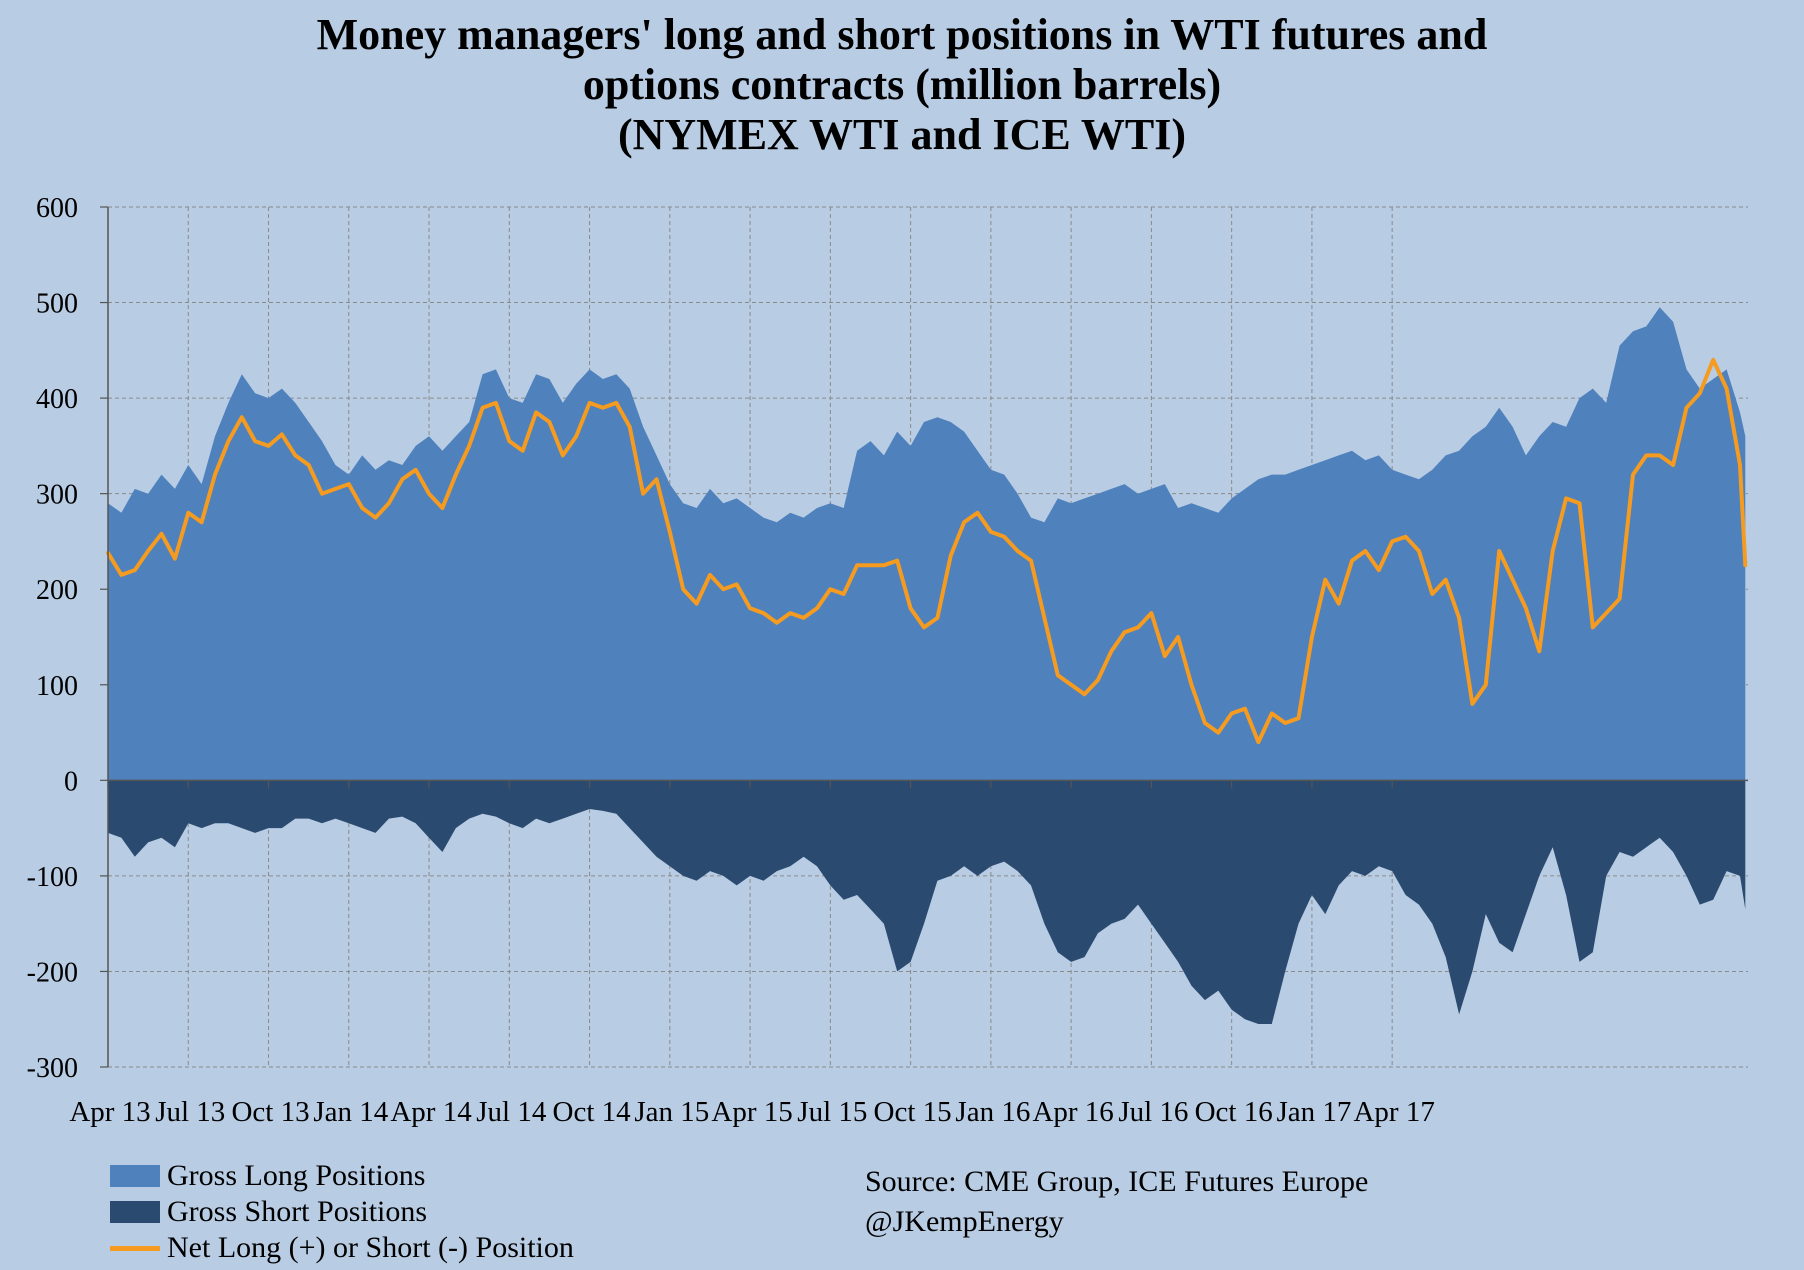 Image resolution: width=1804 pixels, height=1270 pixels. What do you see at coordinates (135, 1176) in the screenshot?
I see `legend-swatch-gross-long` at bounding box center [135, 1176].